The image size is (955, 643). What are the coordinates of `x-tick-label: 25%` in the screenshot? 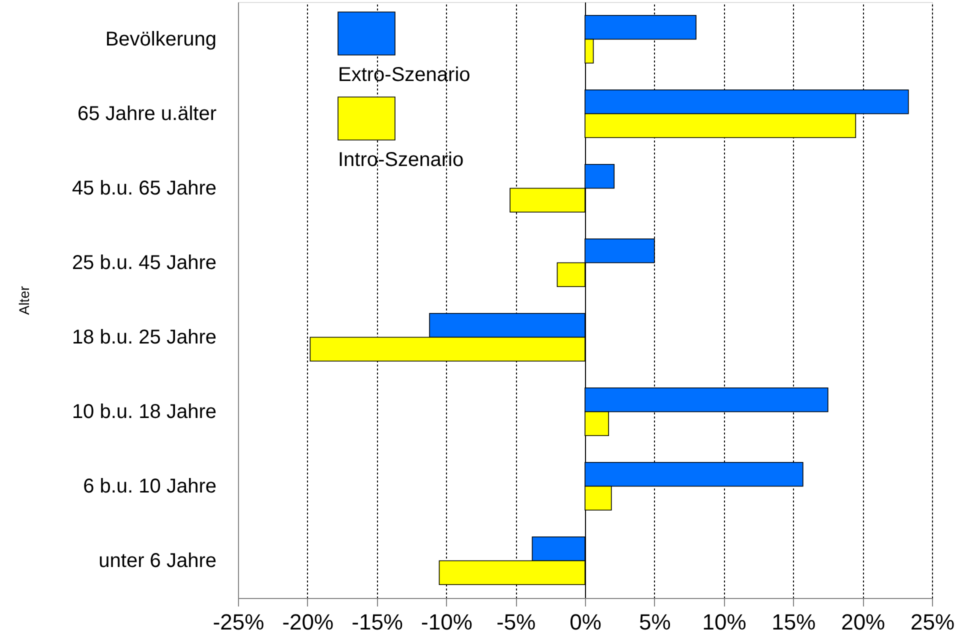 It's located at (932, 622).